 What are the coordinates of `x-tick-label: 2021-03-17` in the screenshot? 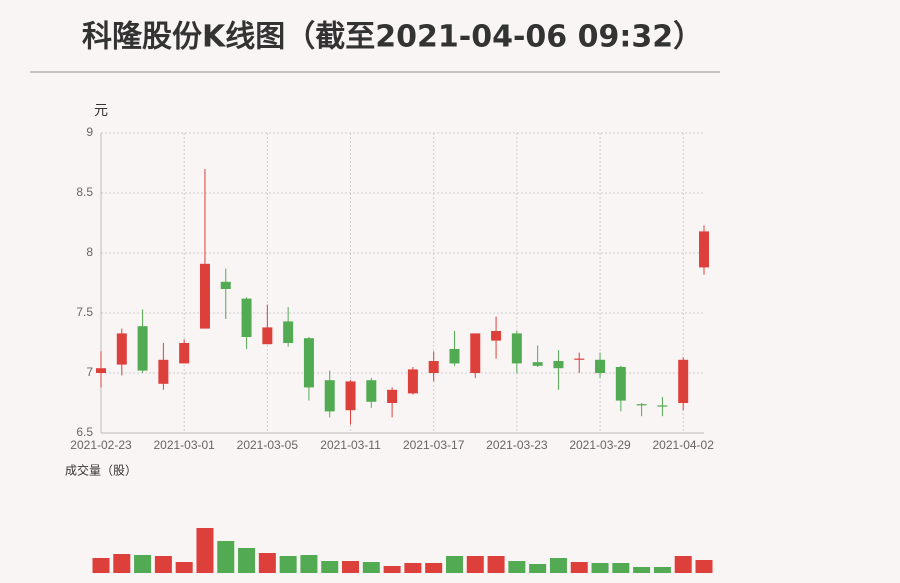 It's located at (434, 445).